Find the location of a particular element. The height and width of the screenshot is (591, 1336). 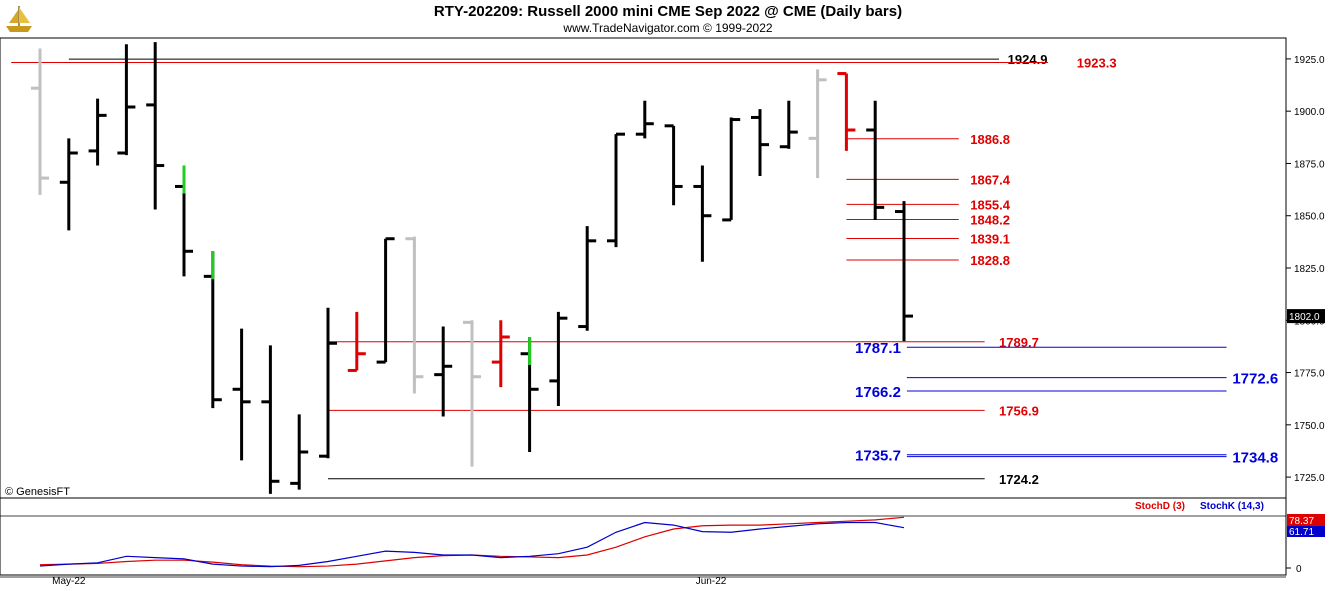

stochk-badge is located at coordinates (1306, 531).